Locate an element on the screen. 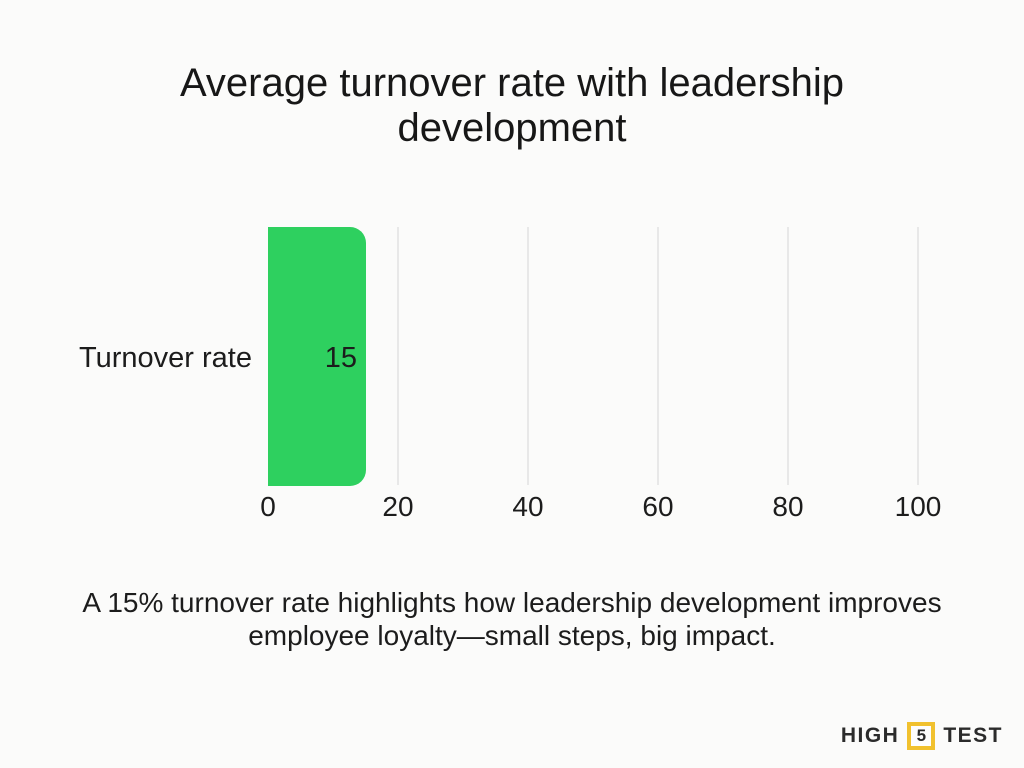  logo-five-box: 5 is located at coordinates (921, 736).